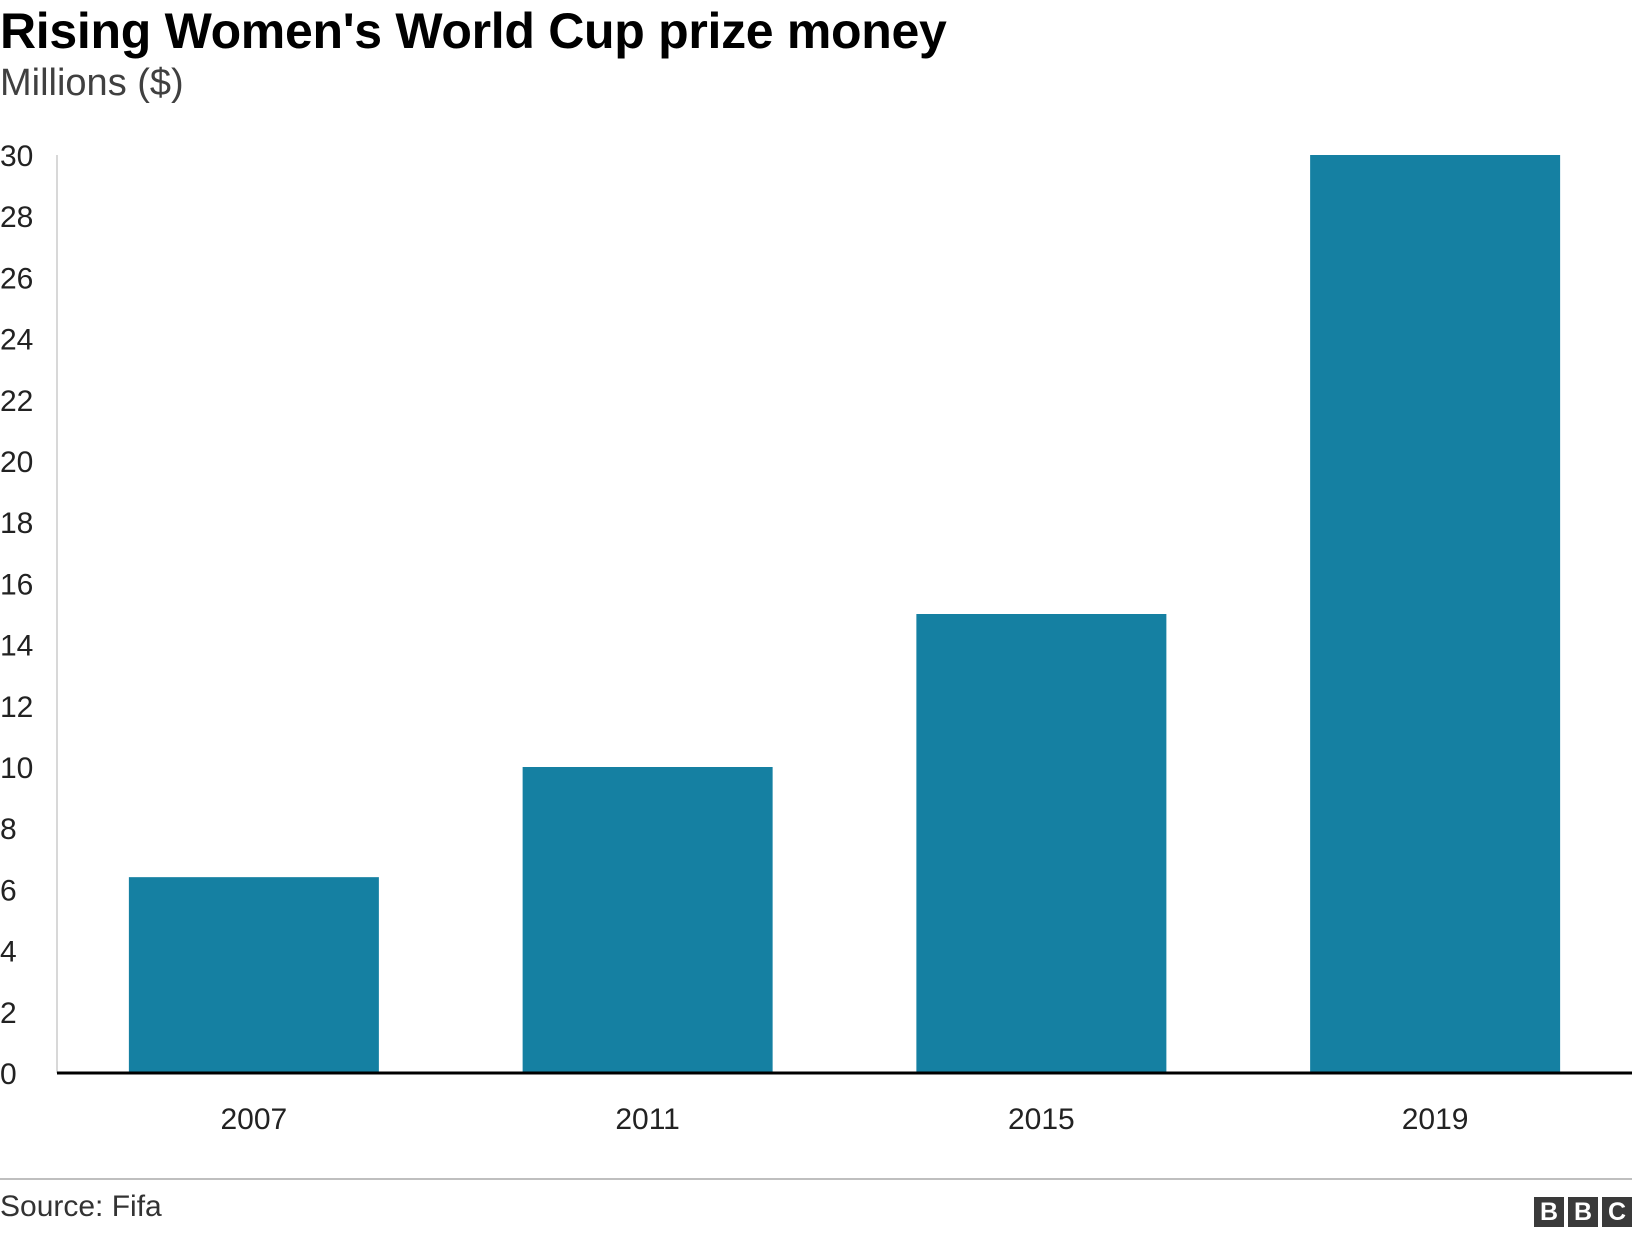 Image resolution: width=1632 pixels, height=1234 pixels. What do you see at coordinates (845, 1119) in the screenshot?
I see `x-axis-ticks: 2007 2011 2015 2019` at bounding box center [845, 1119].